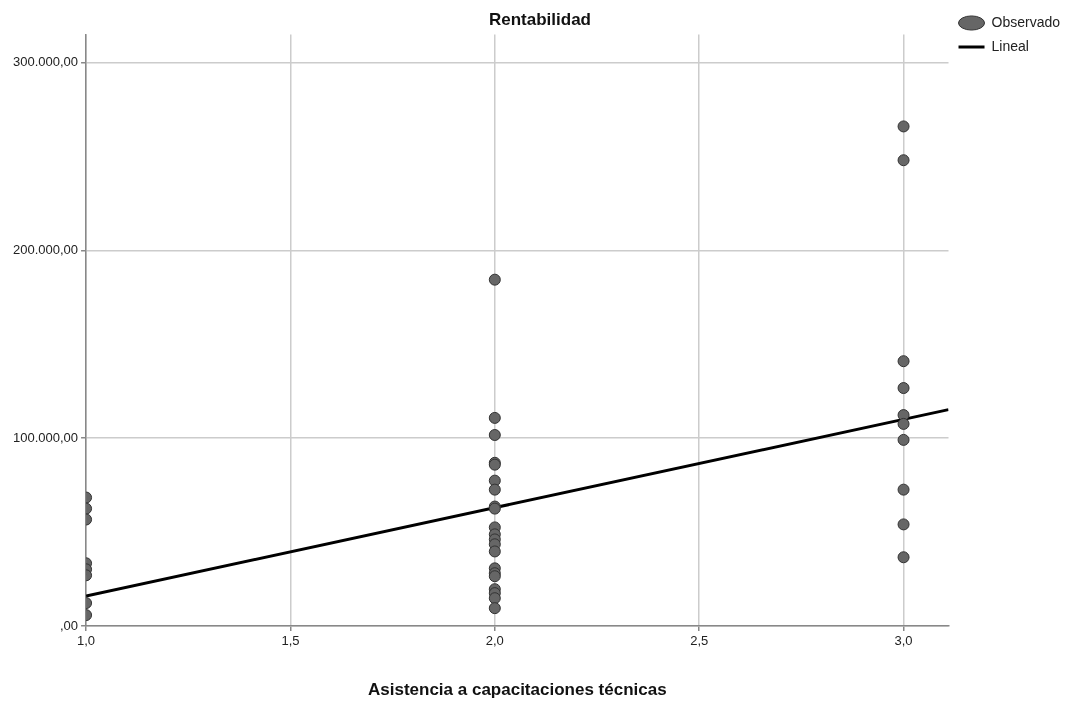 The image size is (1074, 711). I want to click on x-tick-label: 2,0, so click(494, 641).